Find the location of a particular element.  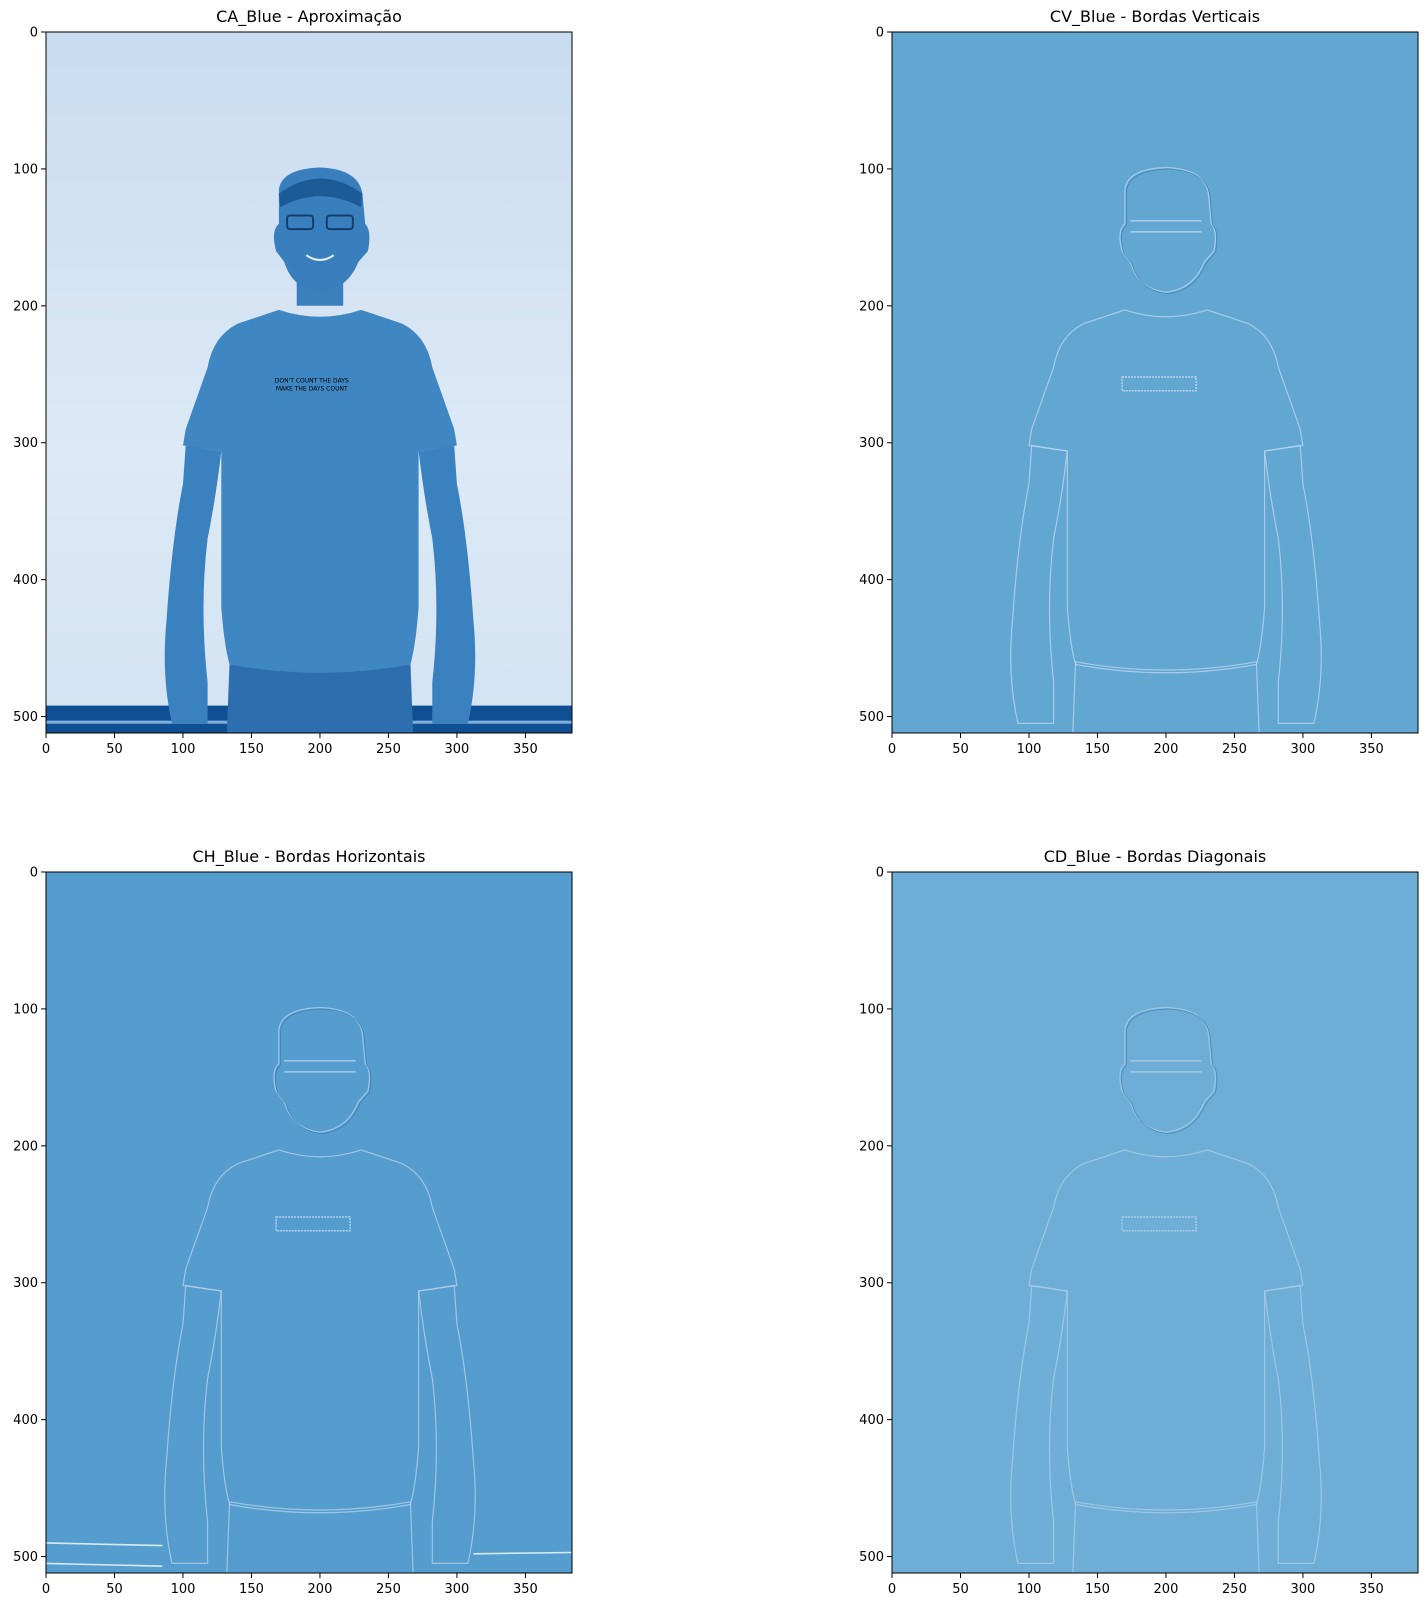

person-jeans is located at coordinates (320, 697).